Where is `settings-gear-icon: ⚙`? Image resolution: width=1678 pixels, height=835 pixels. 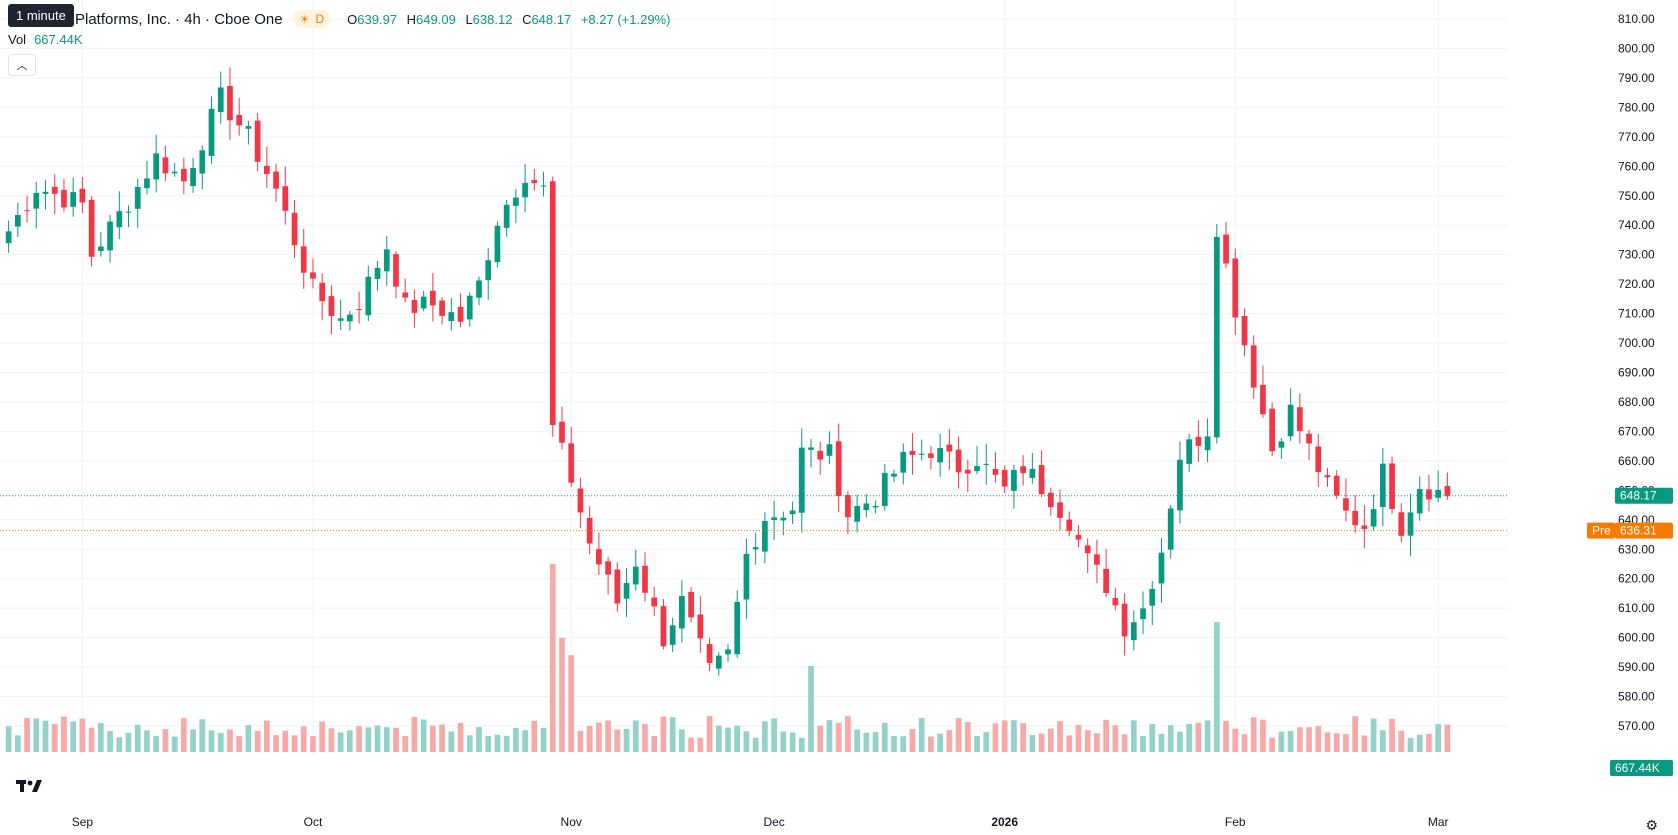
settings-gear-icon: ⚙ is located at coordinates (1651, 825).